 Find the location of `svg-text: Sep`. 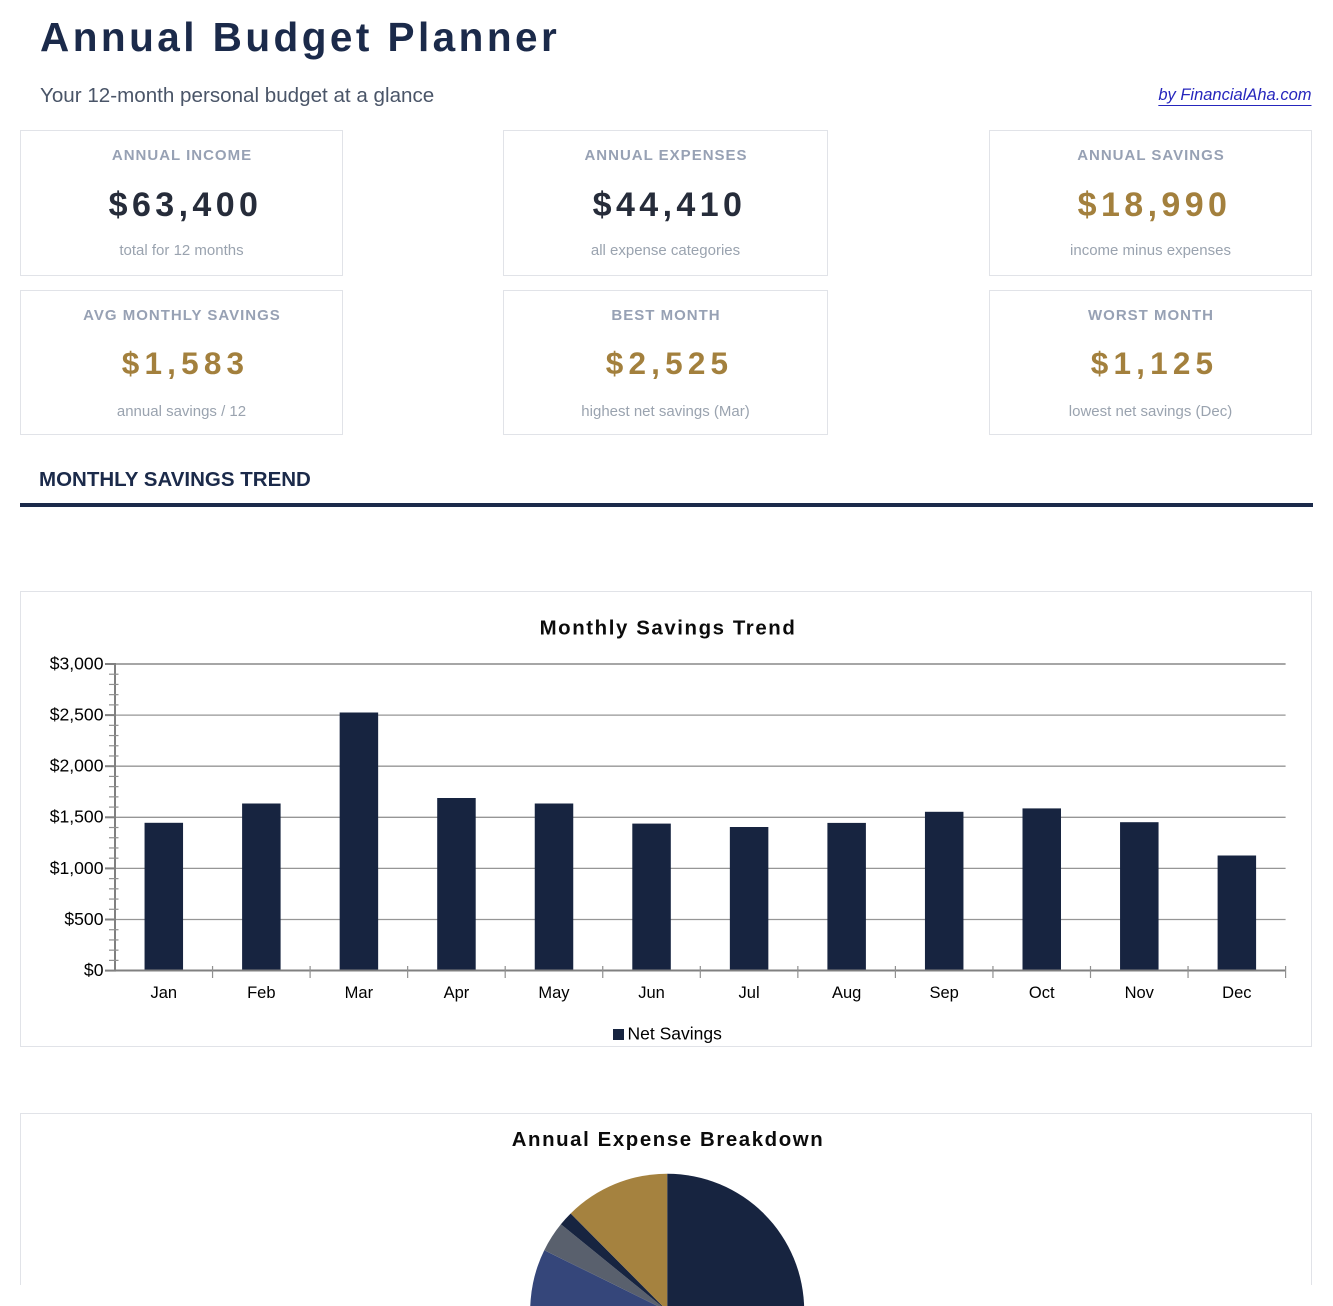

svg-text: Sep is located at coordinates (943, 993).